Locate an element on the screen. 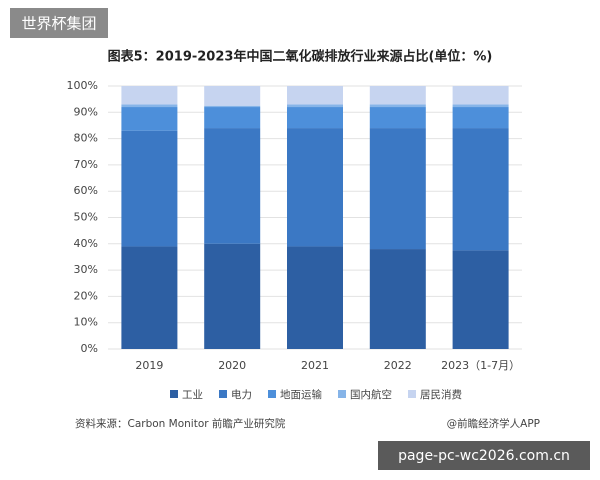  x-tick-label: 2020 is located at coordinates (232, 365).